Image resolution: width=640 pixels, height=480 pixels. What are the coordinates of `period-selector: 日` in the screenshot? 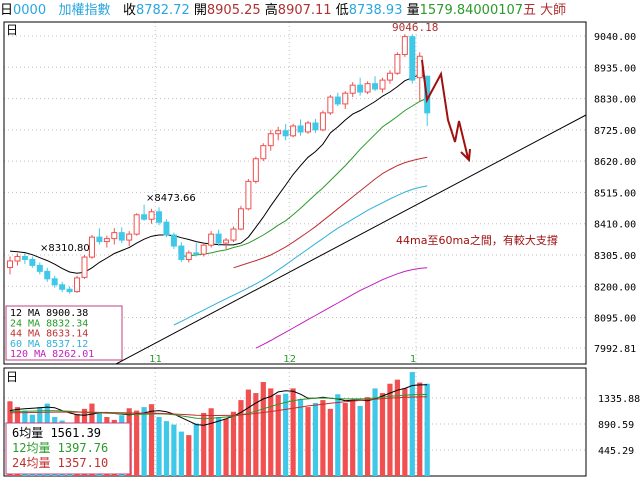 It's located at (7, 10).